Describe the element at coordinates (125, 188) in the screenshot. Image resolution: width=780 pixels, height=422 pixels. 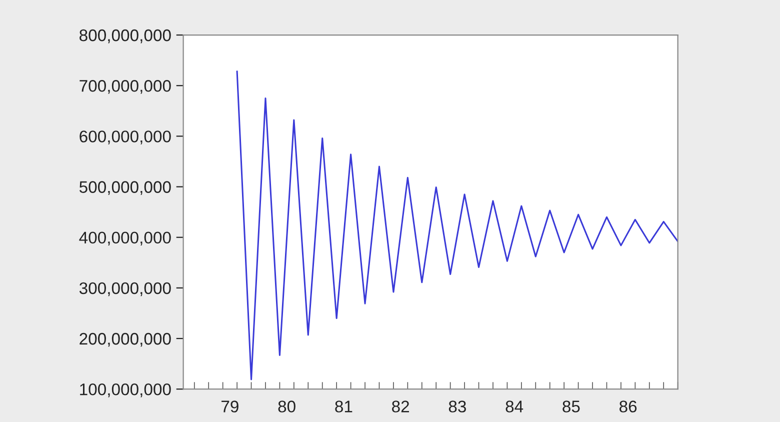
I see `y-tick-label: 500,000,000` at that location.